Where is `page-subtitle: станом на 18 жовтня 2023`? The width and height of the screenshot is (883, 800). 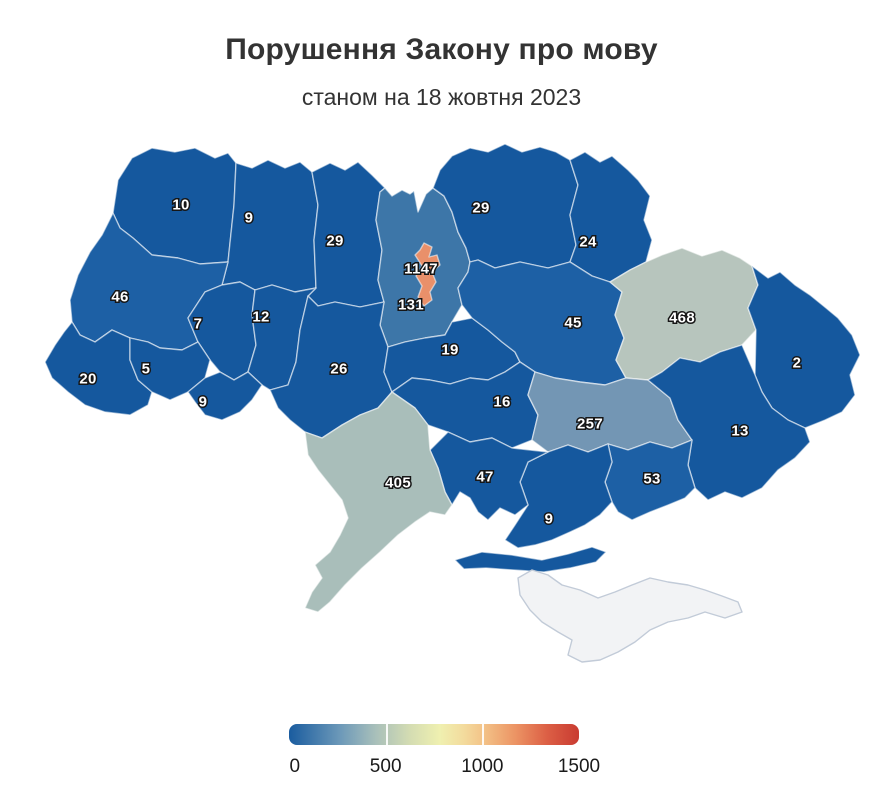 page-subtitle: станом на 18 жовтня 2023 is located at coordinates (441, 97).